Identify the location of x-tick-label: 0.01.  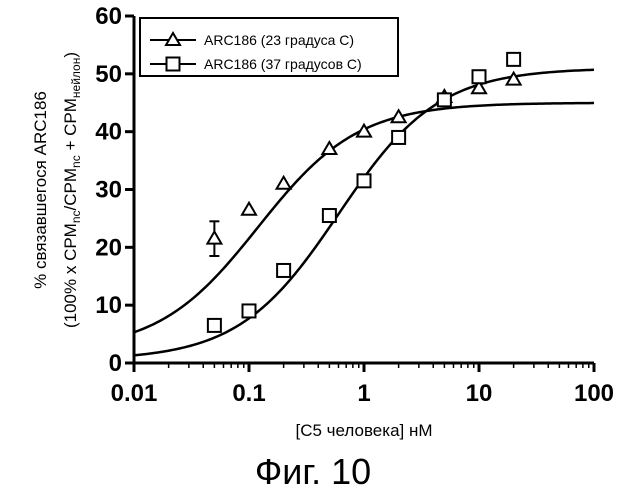
(134, 393).